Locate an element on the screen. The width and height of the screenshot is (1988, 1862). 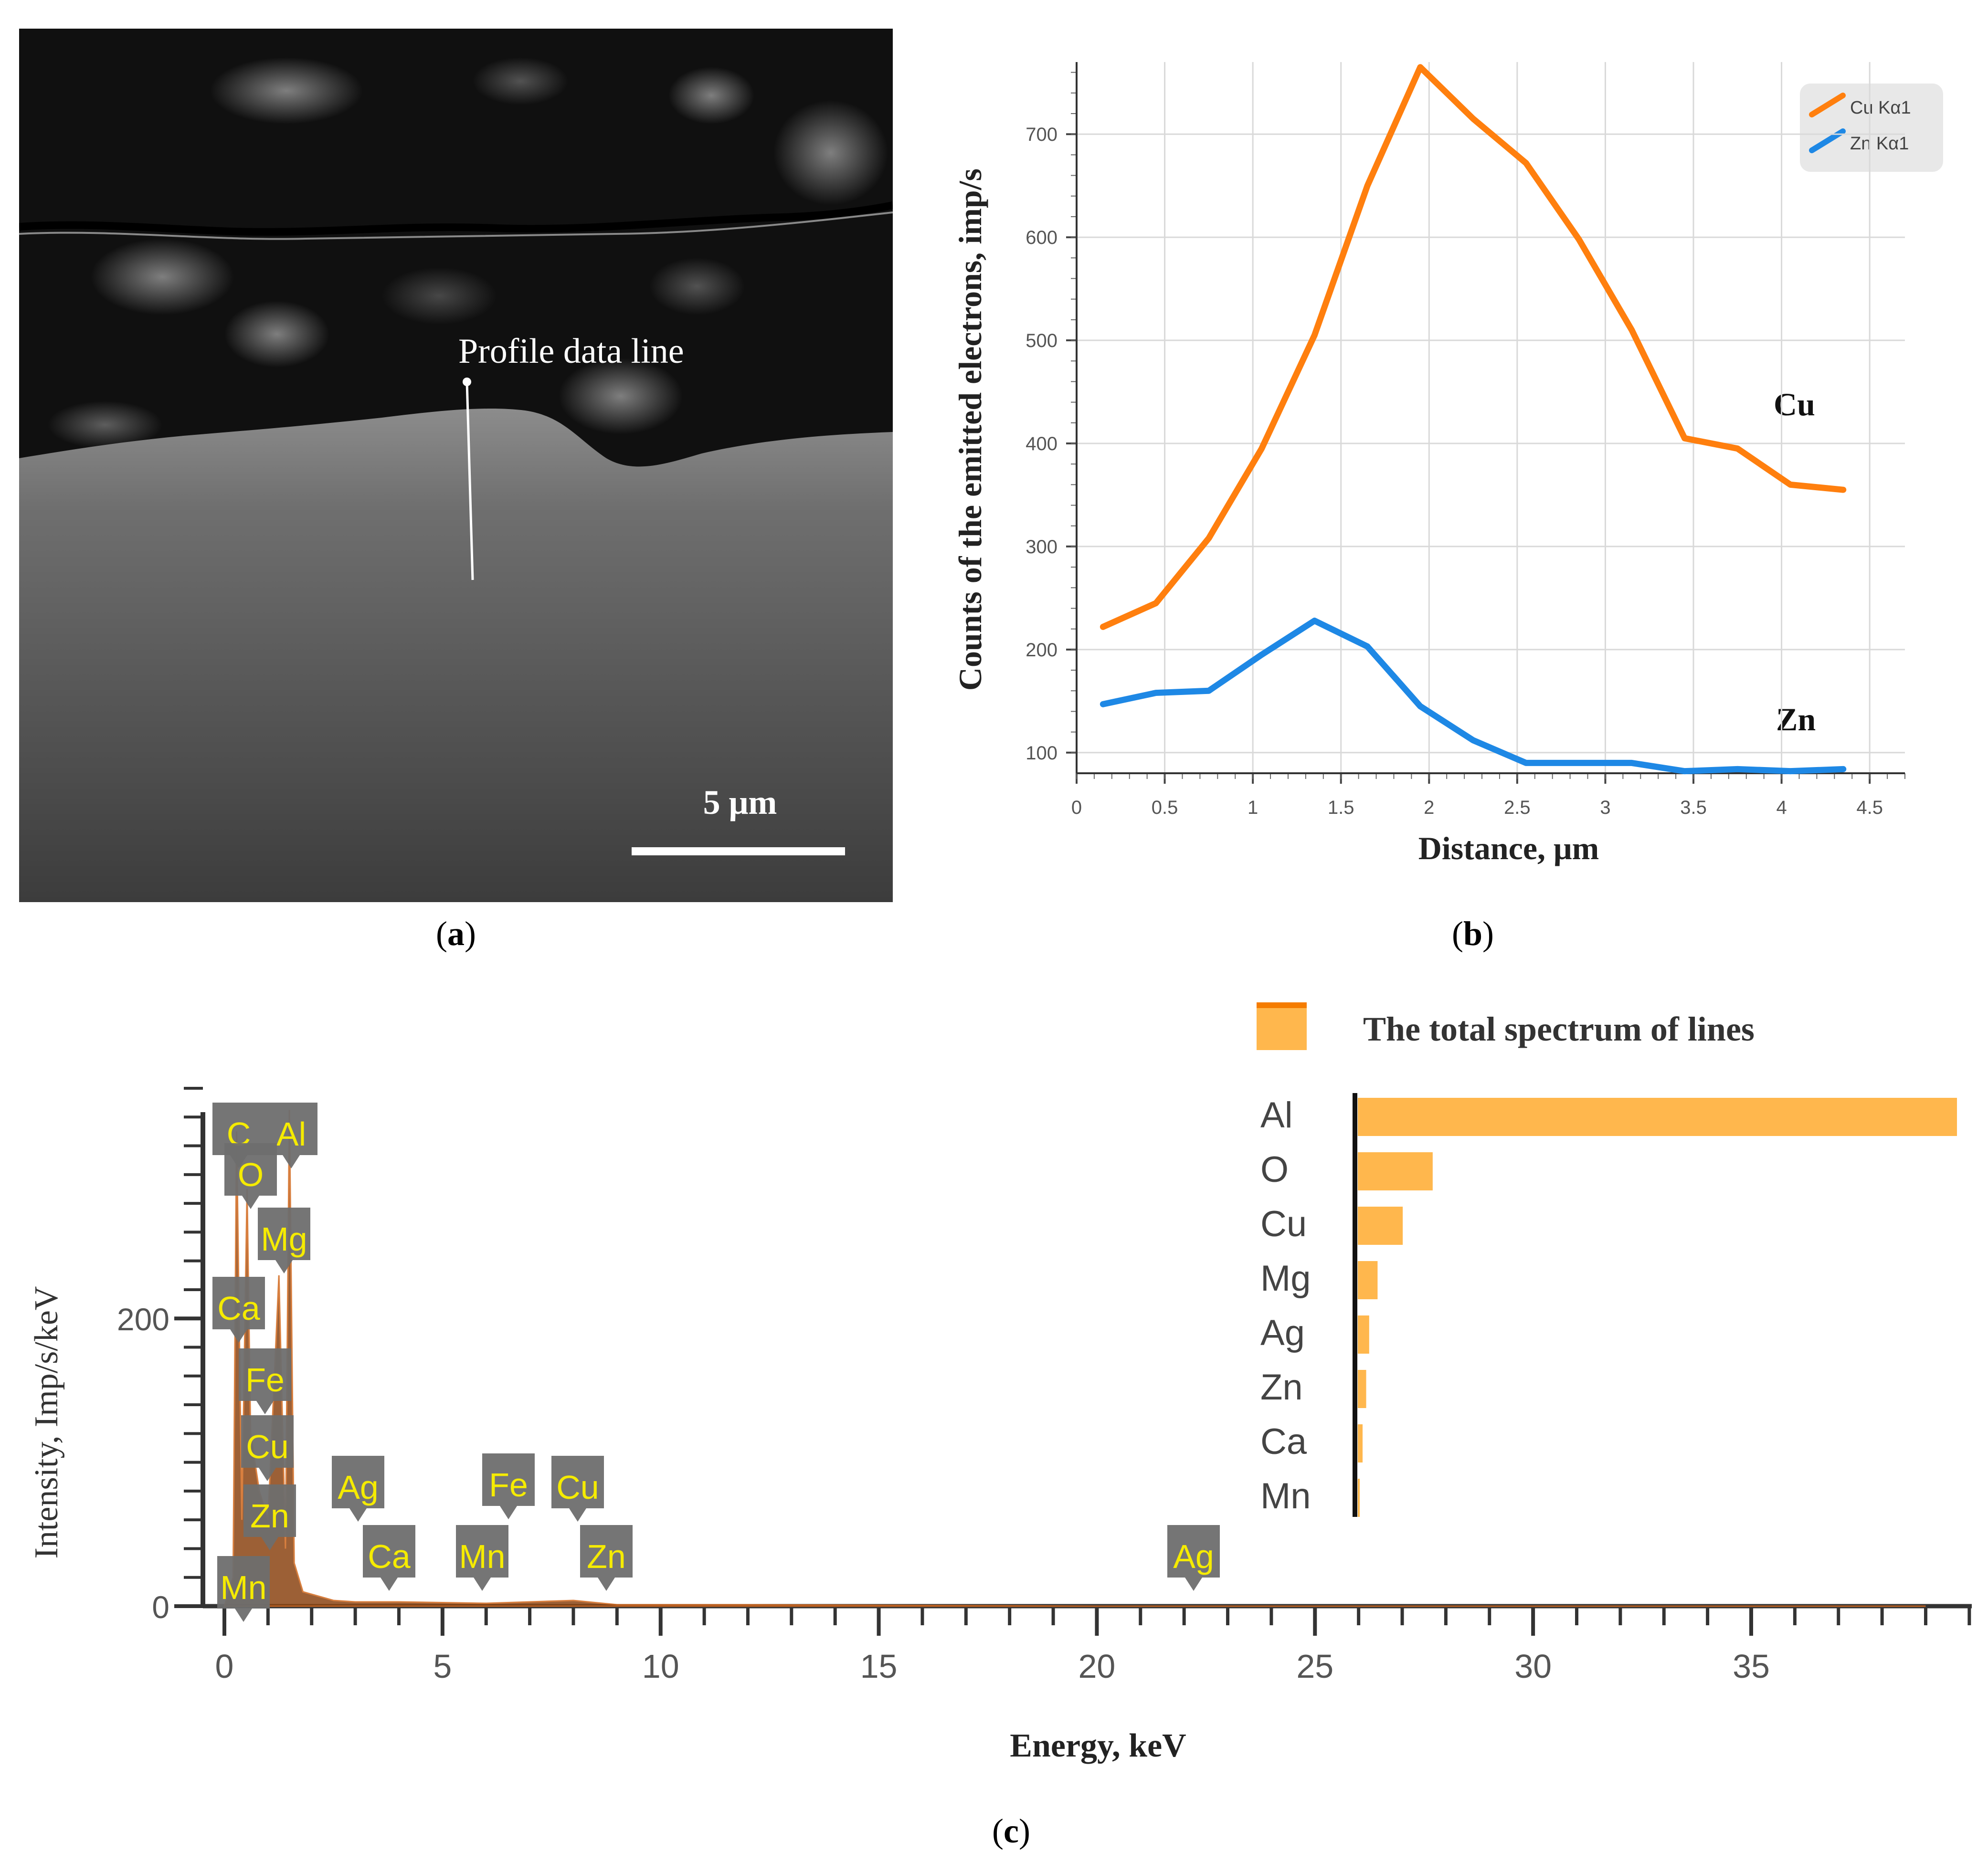
peak-label: Mn is located at coordinates (243, 1589).